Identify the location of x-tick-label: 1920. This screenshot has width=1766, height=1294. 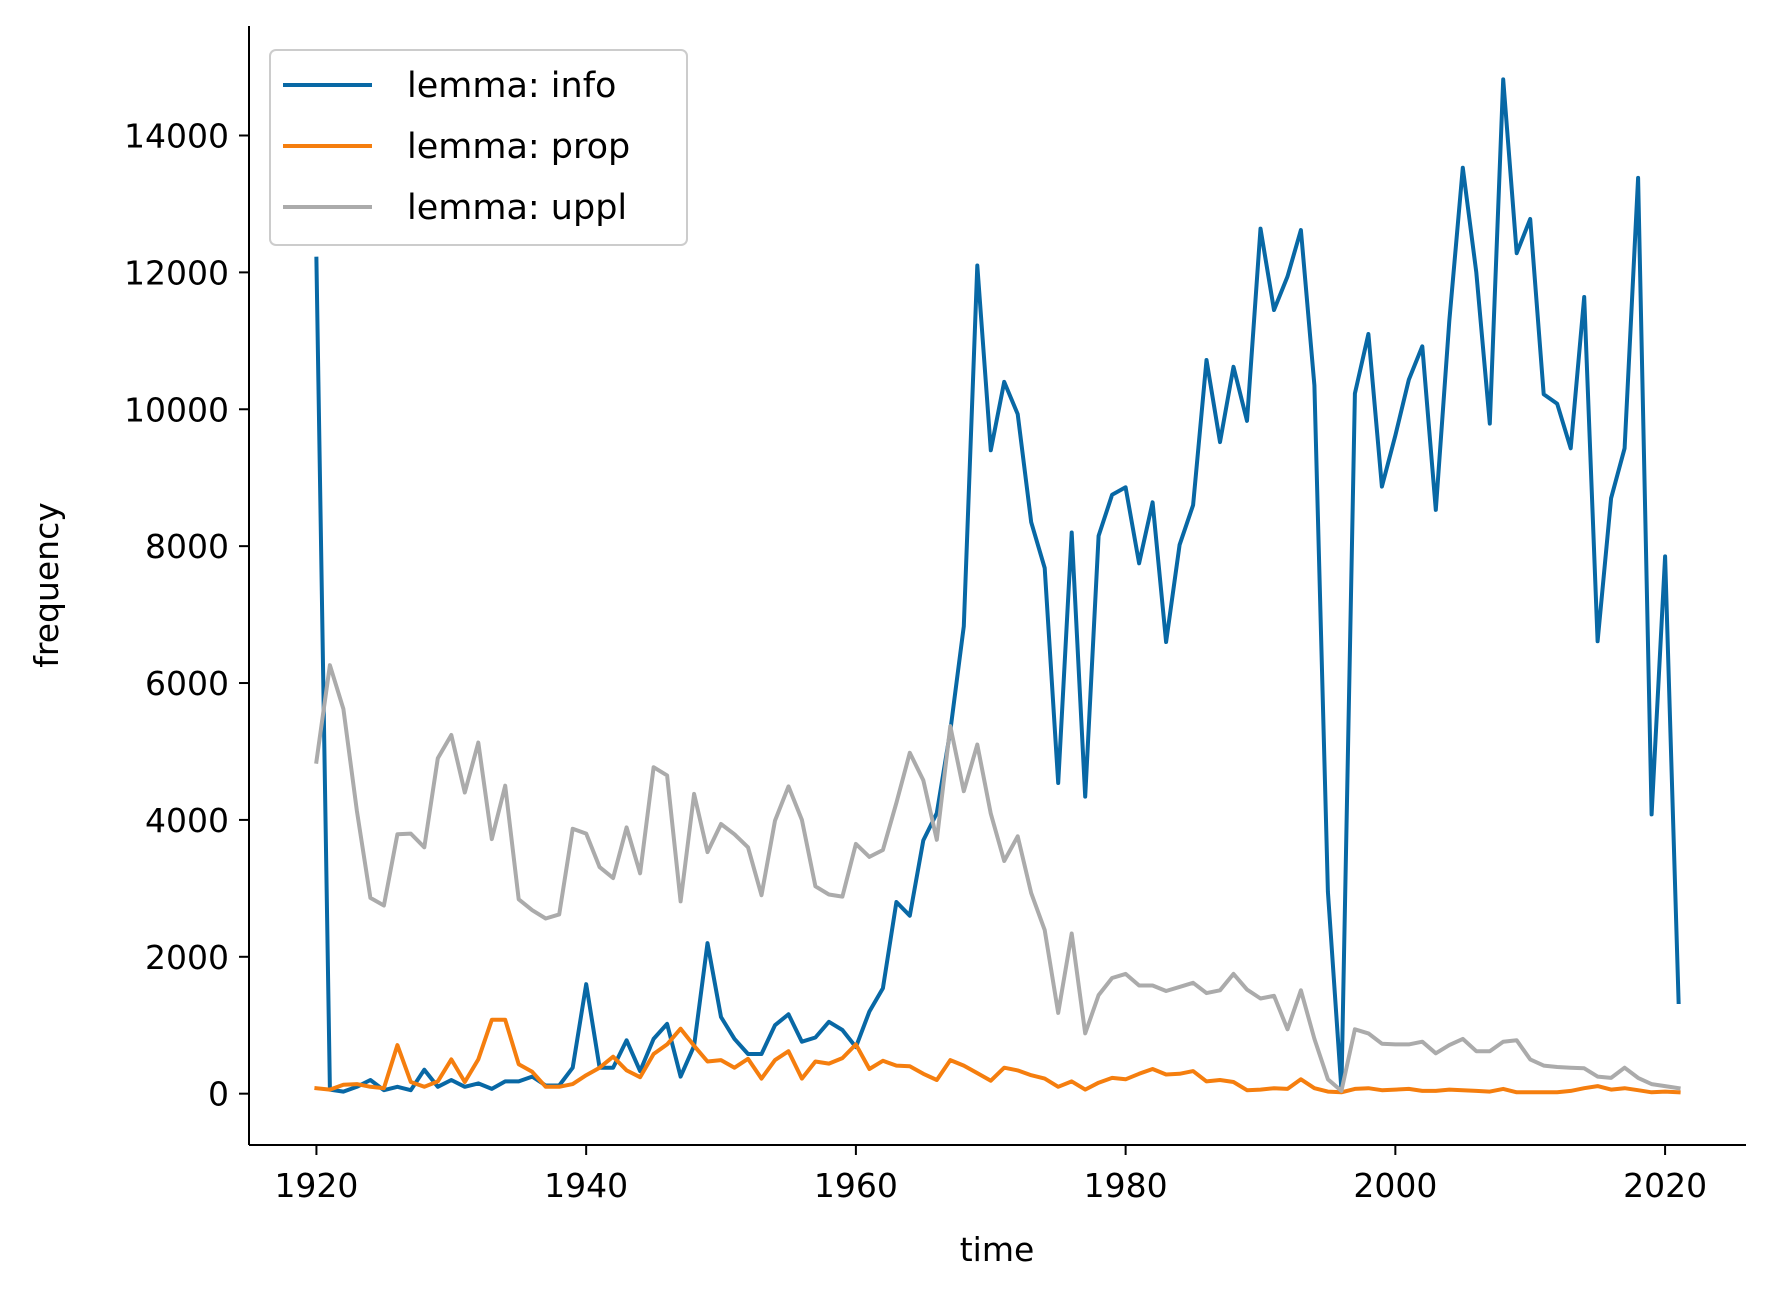
(316, 1185).